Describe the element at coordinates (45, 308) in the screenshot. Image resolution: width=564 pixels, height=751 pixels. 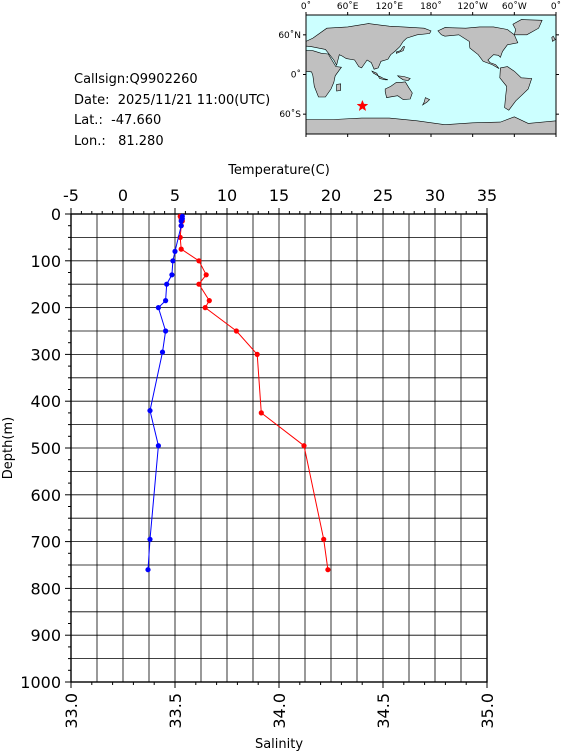
I see `left-axis-tick-label: 200` at that location.